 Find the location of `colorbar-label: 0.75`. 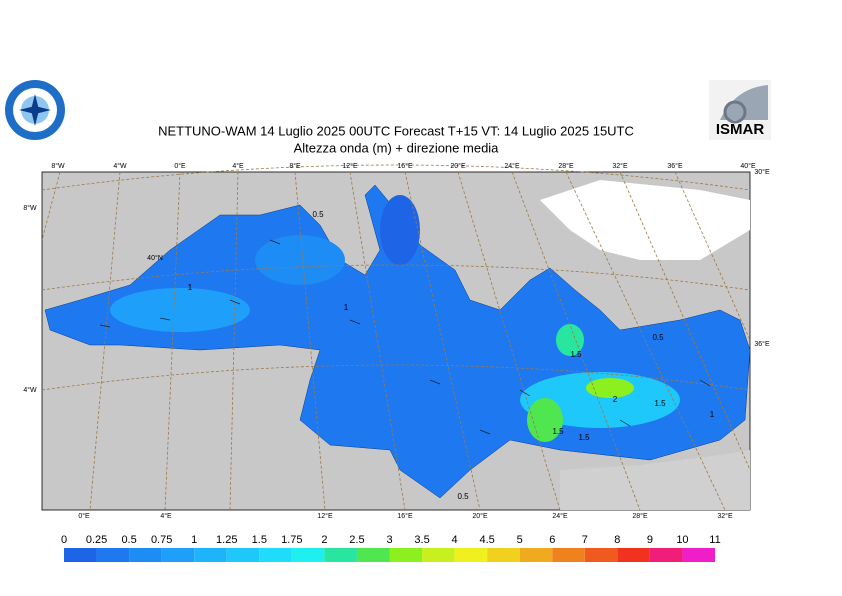

colorbar-label: 0.75 is located at coordinates (161, 540).